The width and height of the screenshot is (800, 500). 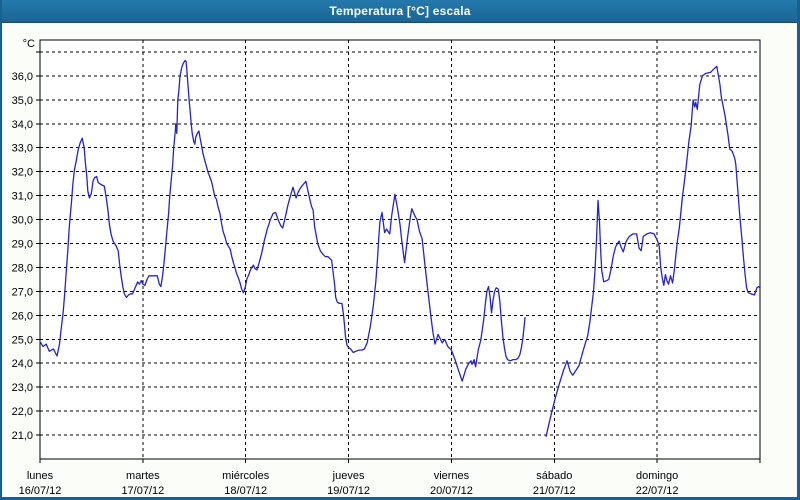 I want to click on y-tick-label: 22,0, so click(x=22, y=412).